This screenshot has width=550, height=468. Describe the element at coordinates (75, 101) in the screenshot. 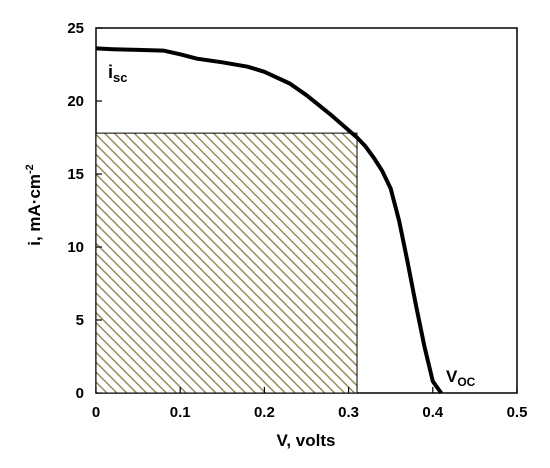

I see `y-tick-label: 20` at that location.